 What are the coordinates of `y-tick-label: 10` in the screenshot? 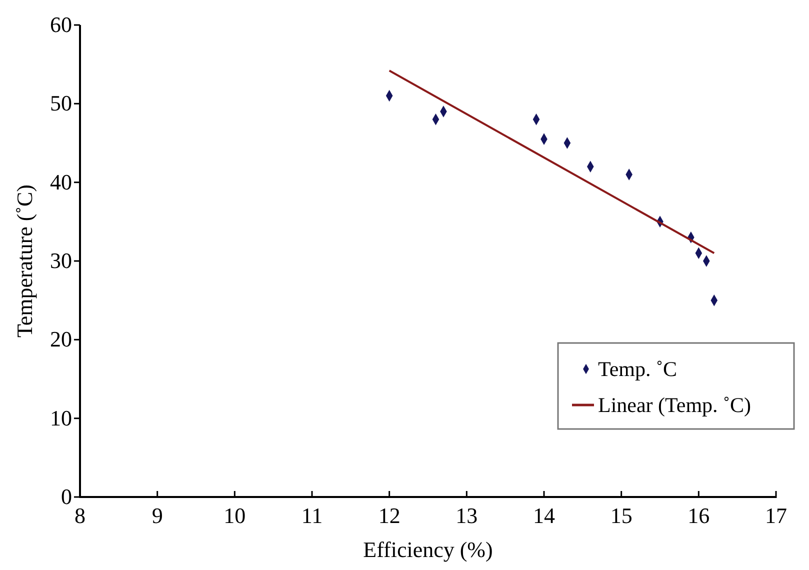 It's located at (61, 417).